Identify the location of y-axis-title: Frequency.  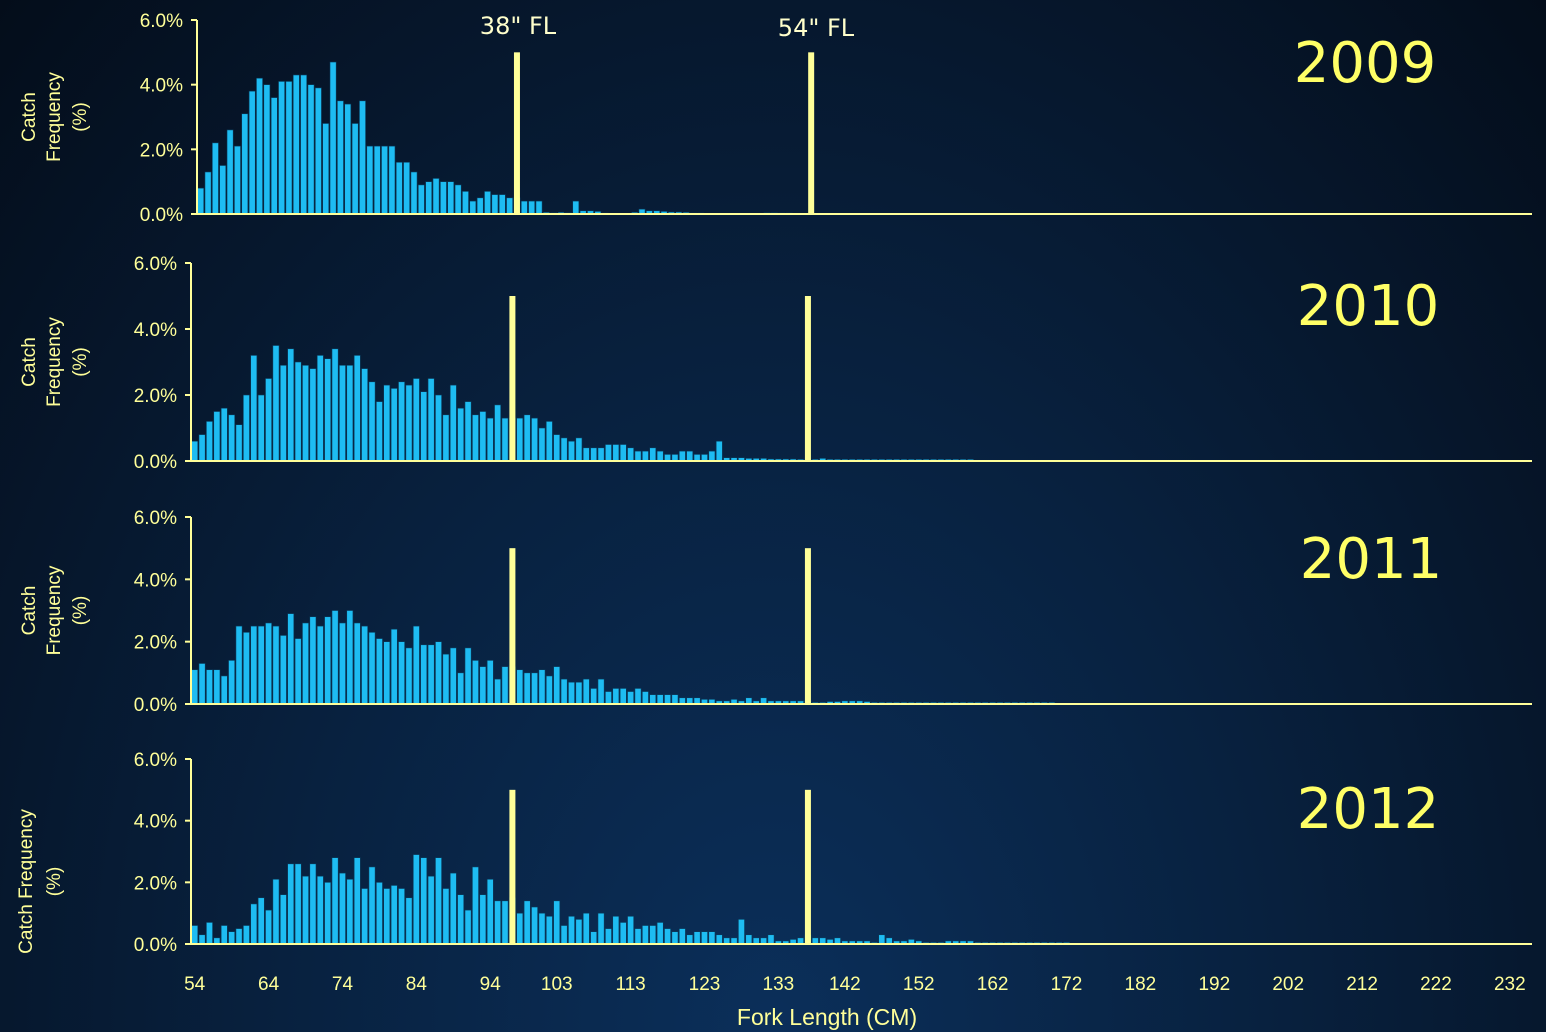
(54, 117).